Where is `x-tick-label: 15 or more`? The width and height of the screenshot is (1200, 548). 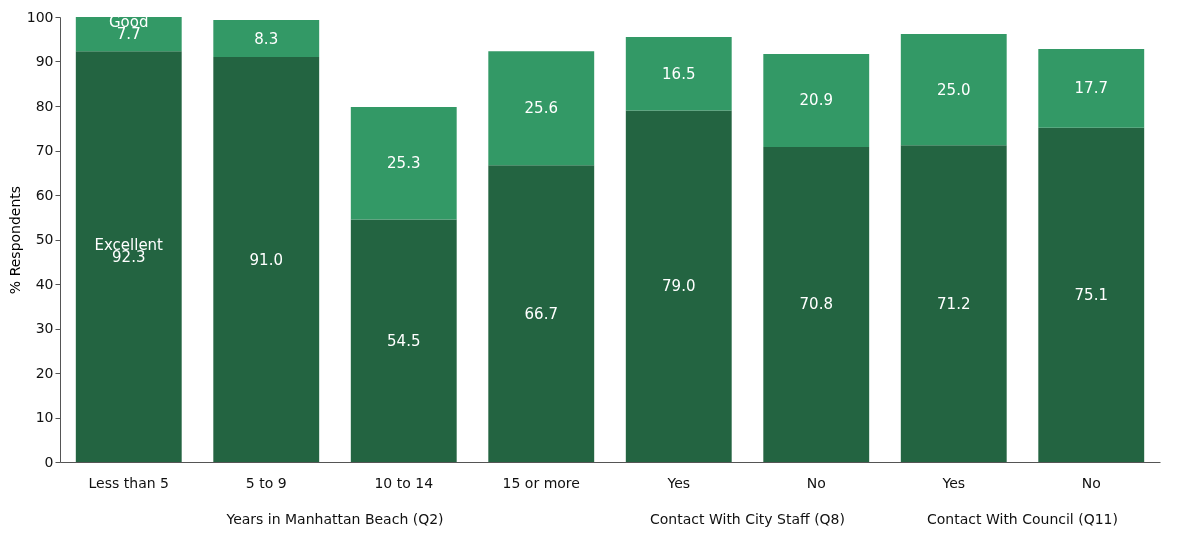 x-tick-label: 15 or more is located at coordinates (541, 482).